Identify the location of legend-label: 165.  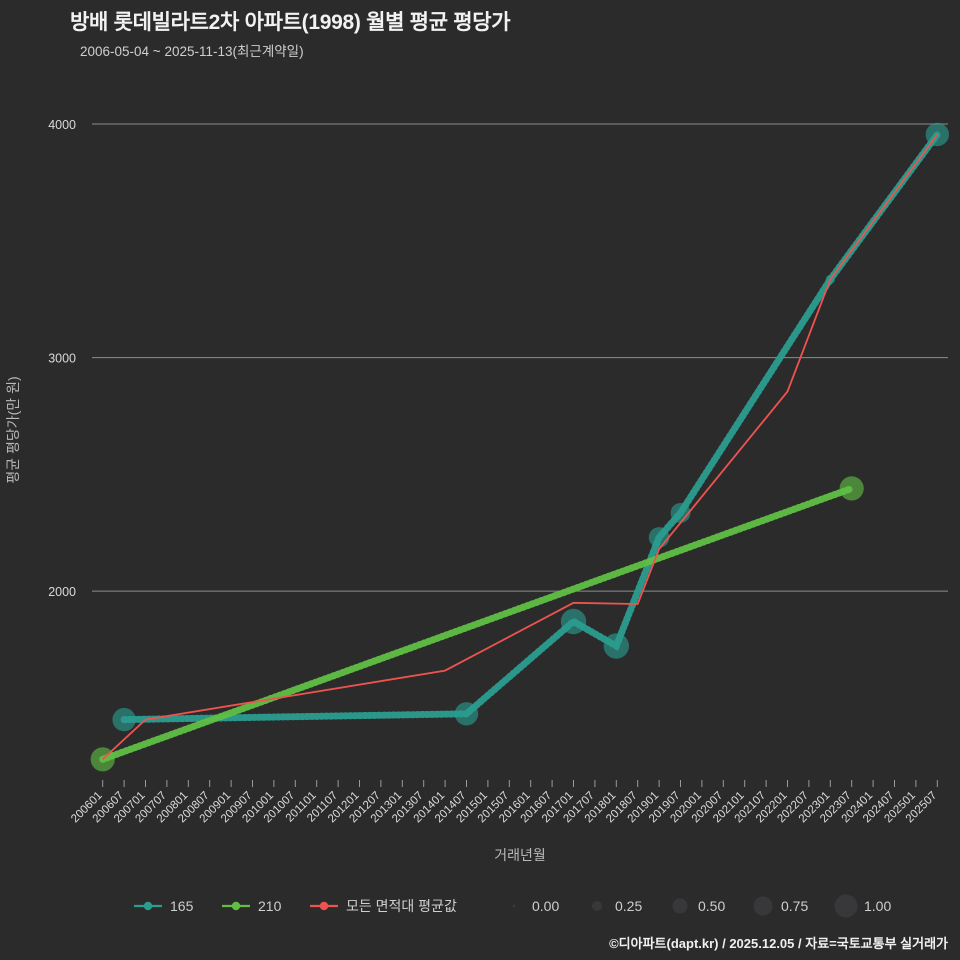
(182, 906).